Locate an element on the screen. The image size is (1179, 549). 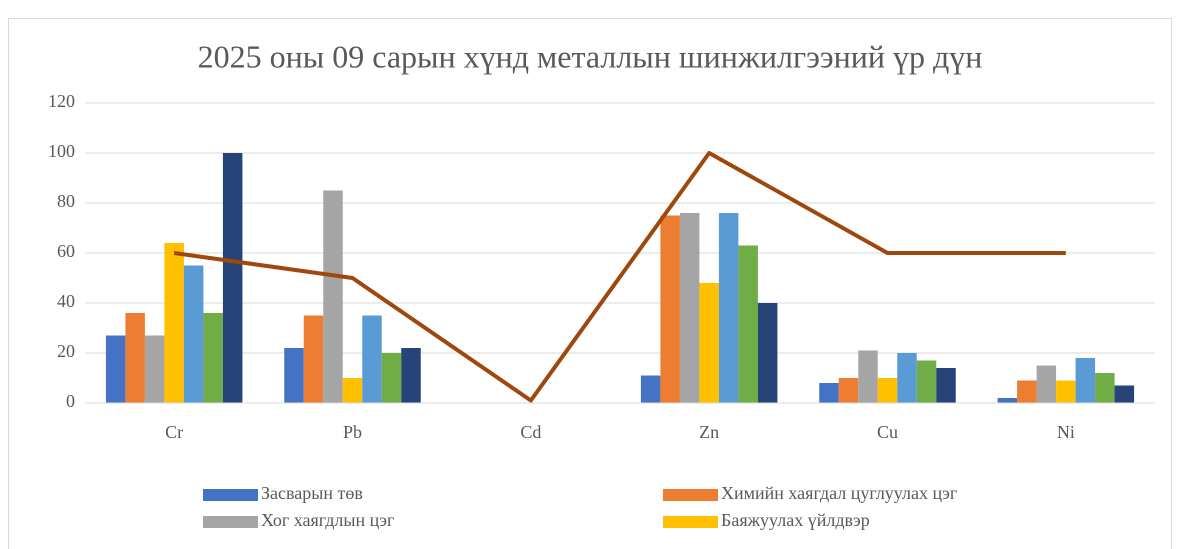
y-tick-label: 120 is located at coordinates (61, 101).